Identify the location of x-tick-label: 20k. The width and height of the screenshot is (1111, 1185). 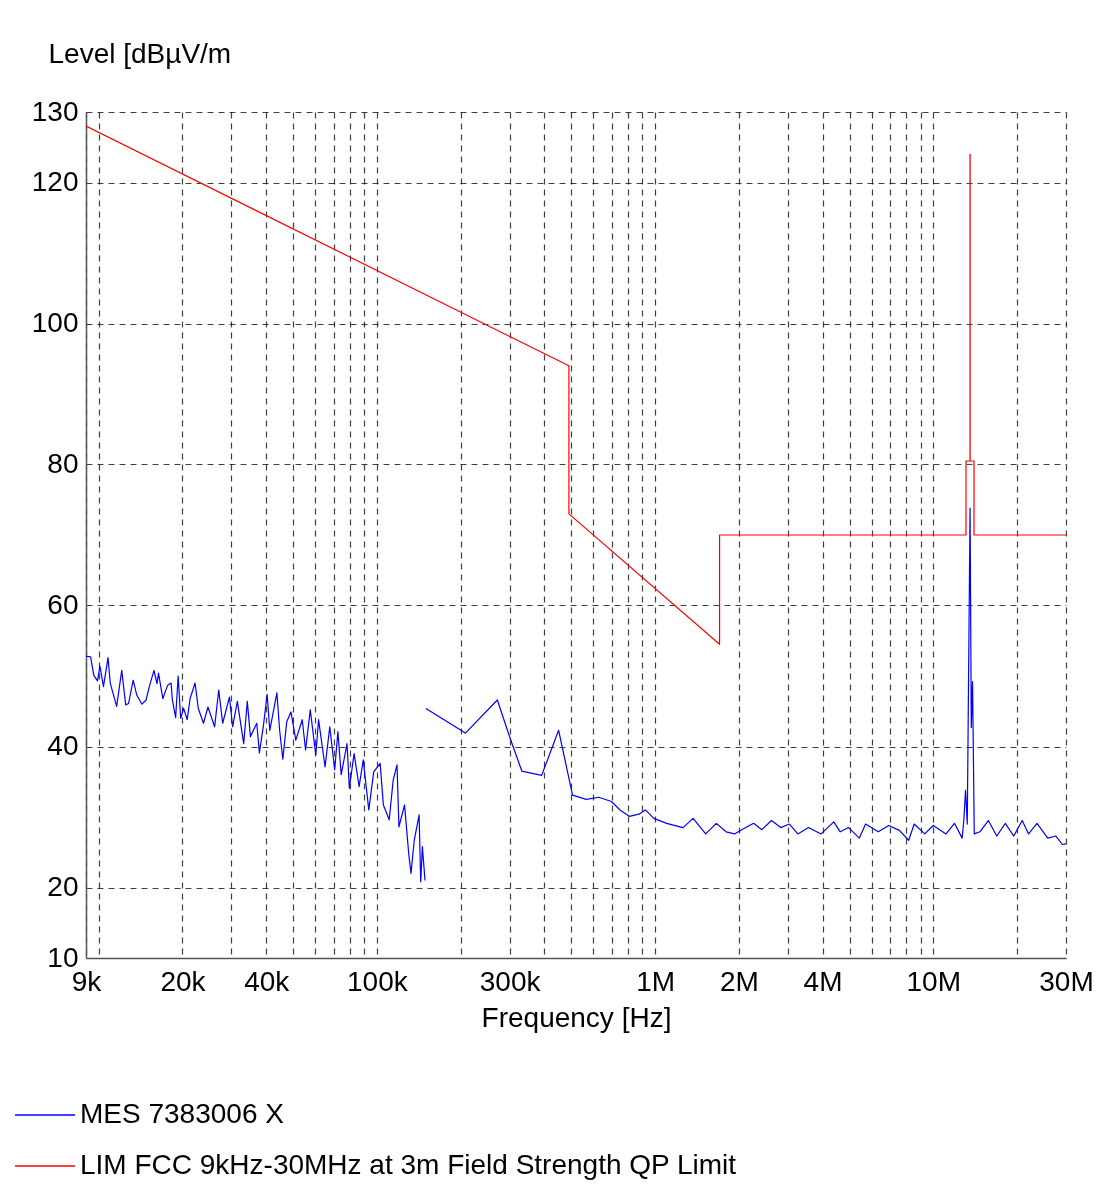
(183, 981).